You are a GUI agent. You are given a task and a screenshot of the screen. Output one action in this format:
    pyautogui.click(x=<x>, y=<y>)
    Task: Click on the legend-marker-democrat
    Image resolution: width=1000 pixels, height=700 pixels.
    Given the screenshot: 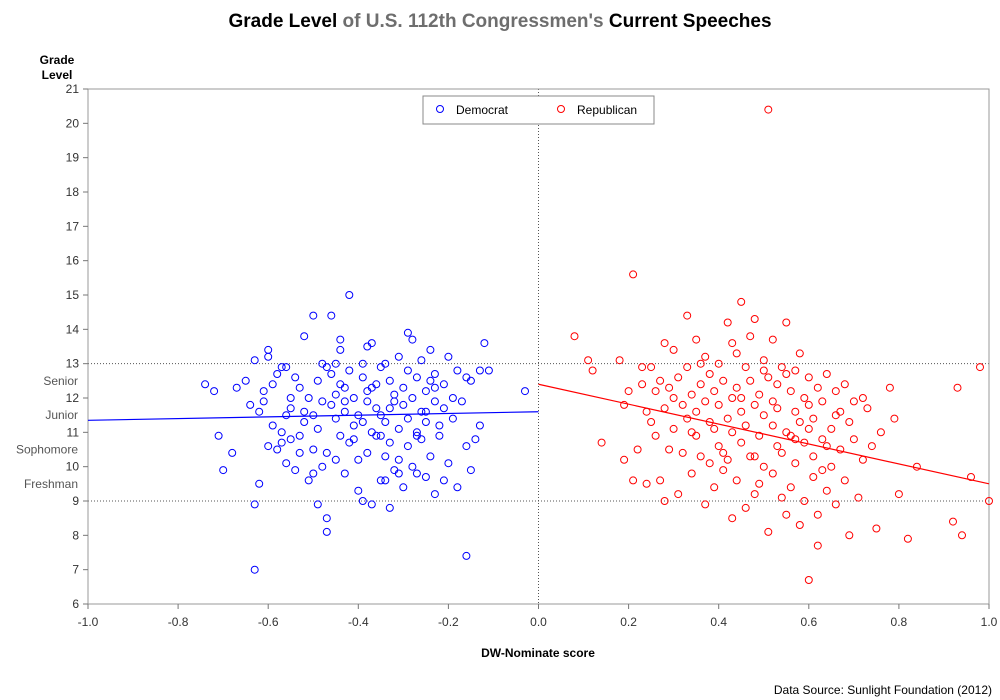 What is the action you would take?
    pyautogui.click(x=440, y=109)
    